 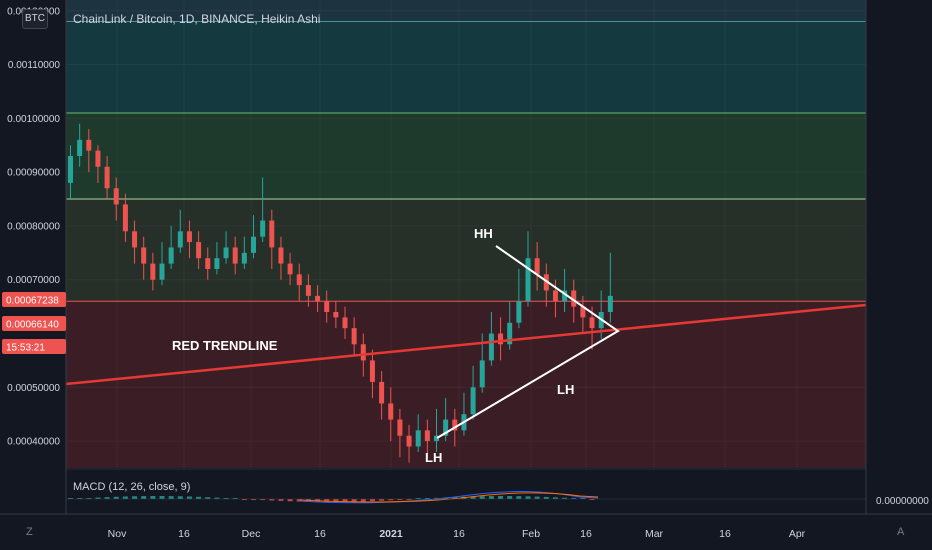 I want to click on price-tick-5: 0.00070000, so click(x=33, y=280).